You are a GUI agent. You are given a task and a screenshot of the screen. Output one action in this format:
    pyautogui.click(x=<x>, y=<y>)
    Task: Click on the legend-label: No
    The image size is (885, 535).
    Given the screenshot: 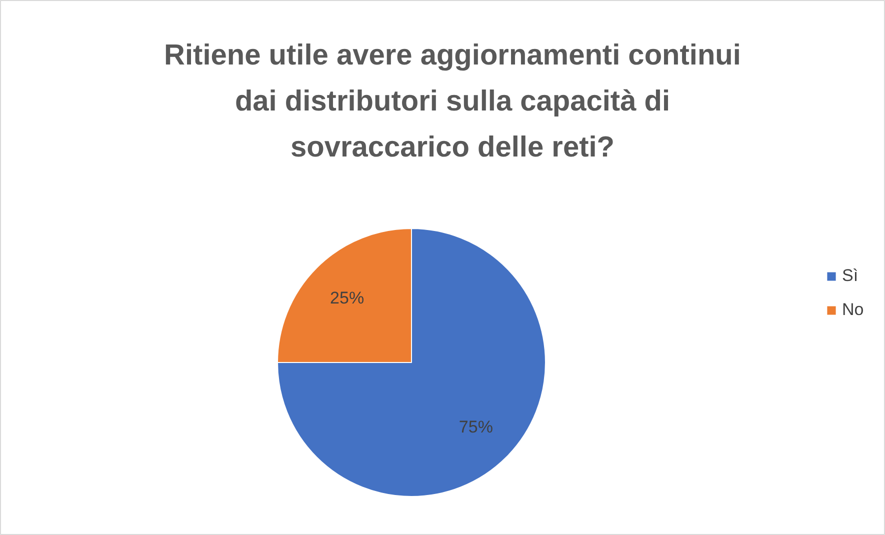 What is the action you would take?
    pyautogui.click(x=853, y=310)
    